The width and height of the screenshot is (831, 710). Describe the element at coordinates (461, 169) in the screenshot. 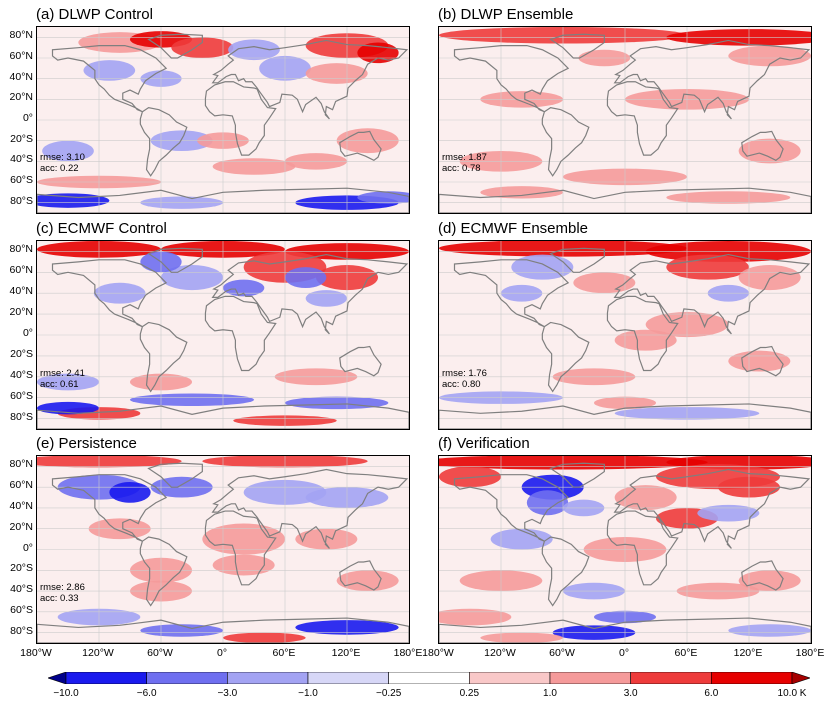

I see `acc-label: acc: 0.78` at that location.